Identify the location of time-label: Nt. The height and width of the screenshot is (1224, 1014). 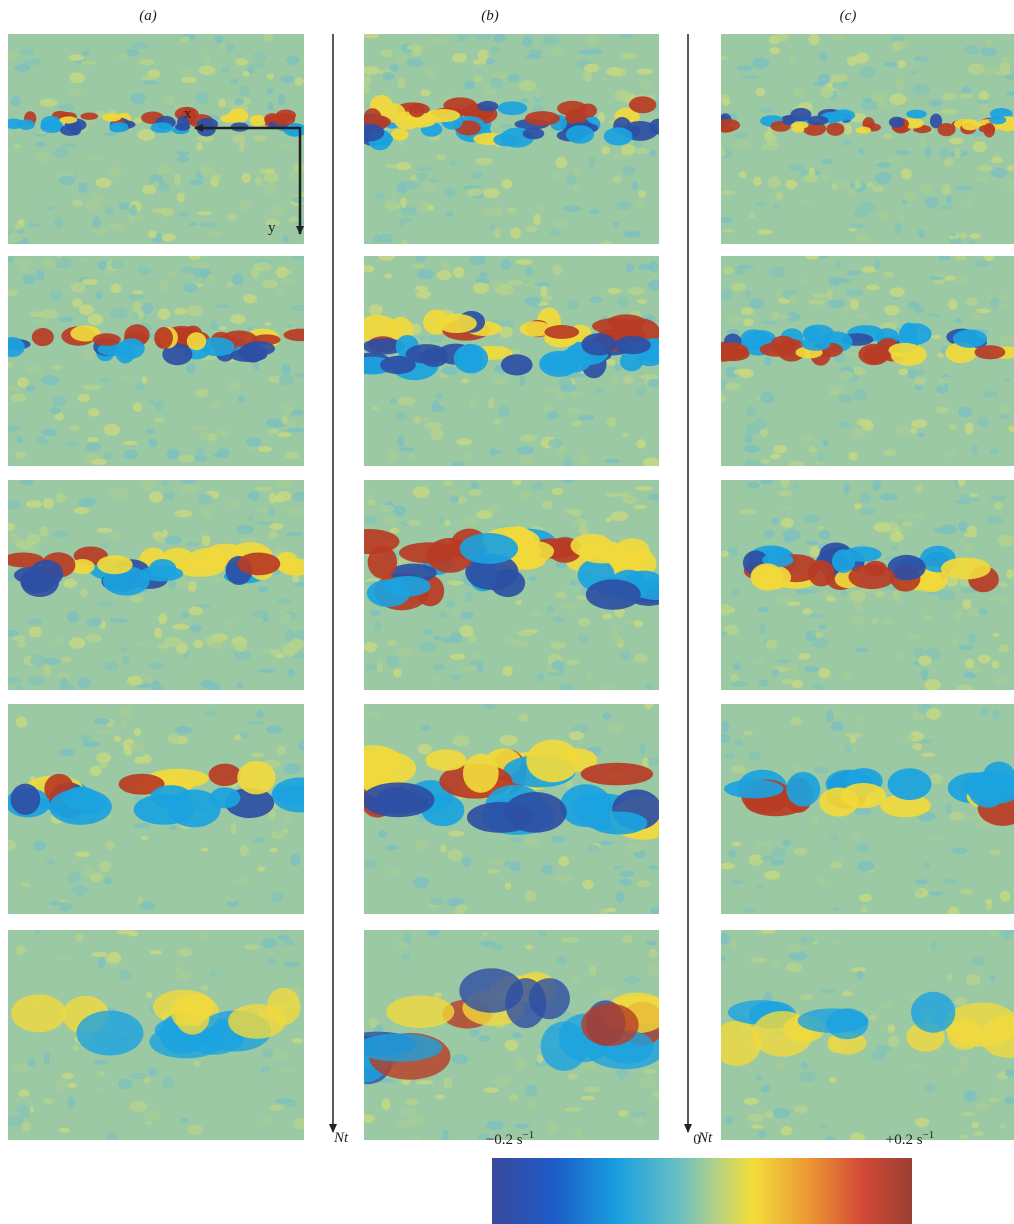
(341, 1138).